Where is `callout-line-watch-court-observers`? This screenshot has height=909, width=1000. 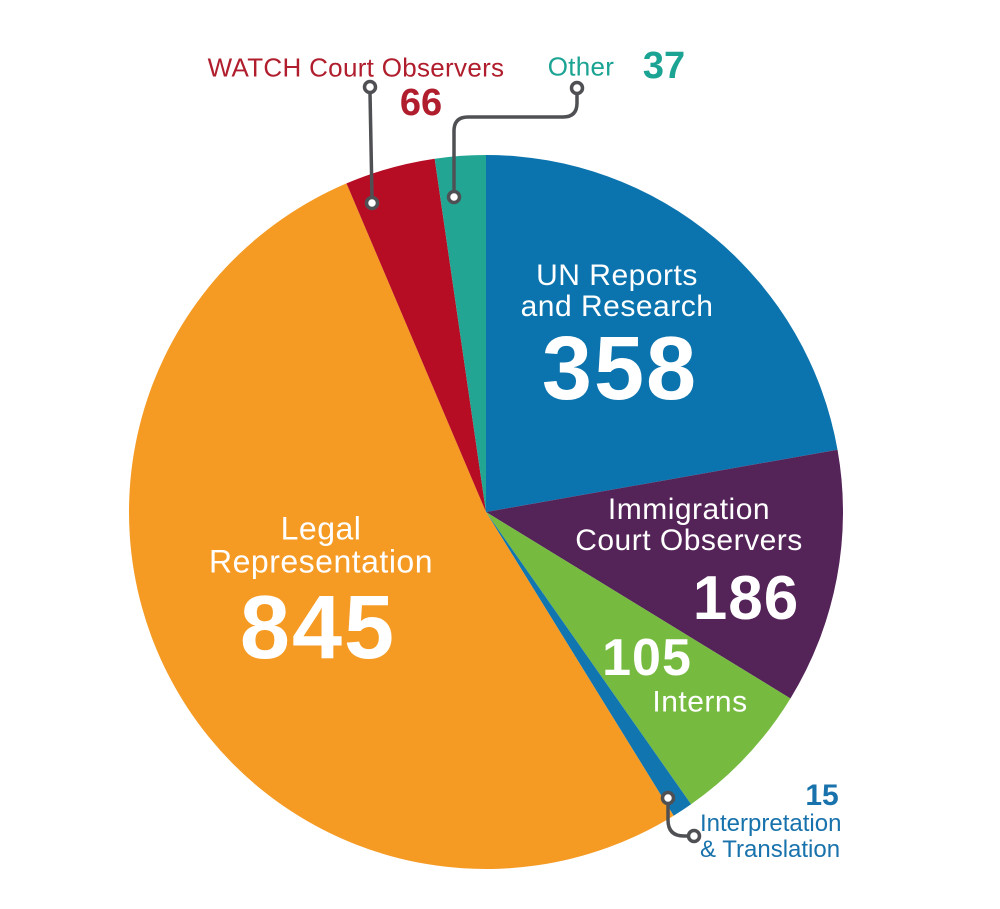 callout-line-watch-court-observers is located at coordinates (371, 145).